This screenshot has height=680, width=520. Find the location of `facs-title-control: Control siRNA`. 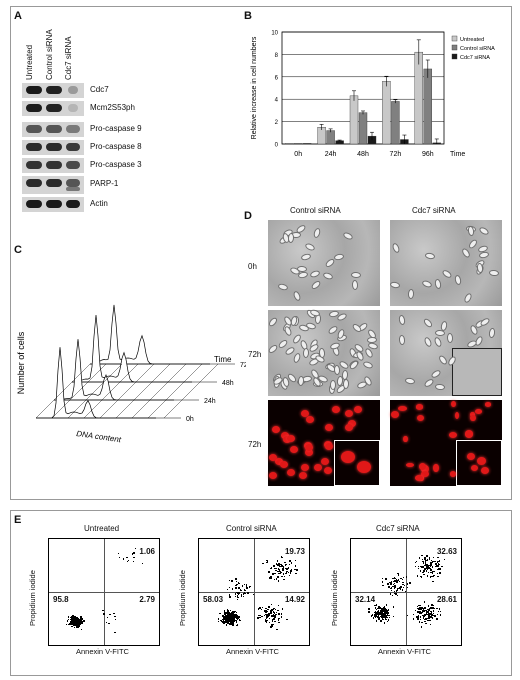

facs-title-control: Control siRNA is located at coordinates (251, 528).